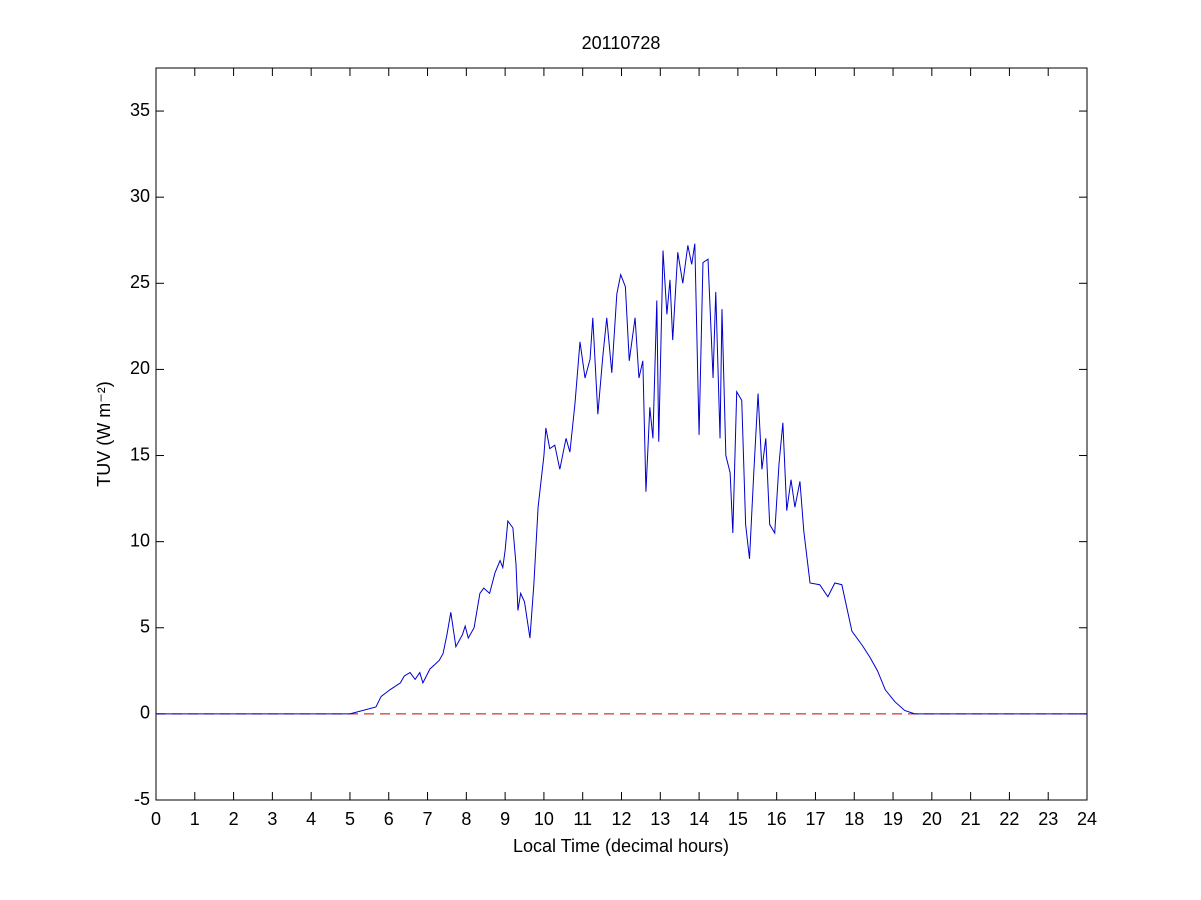 This screenshot has height=900, width=1201. I want to click on x-tick-label: 19, so click(893, 819).